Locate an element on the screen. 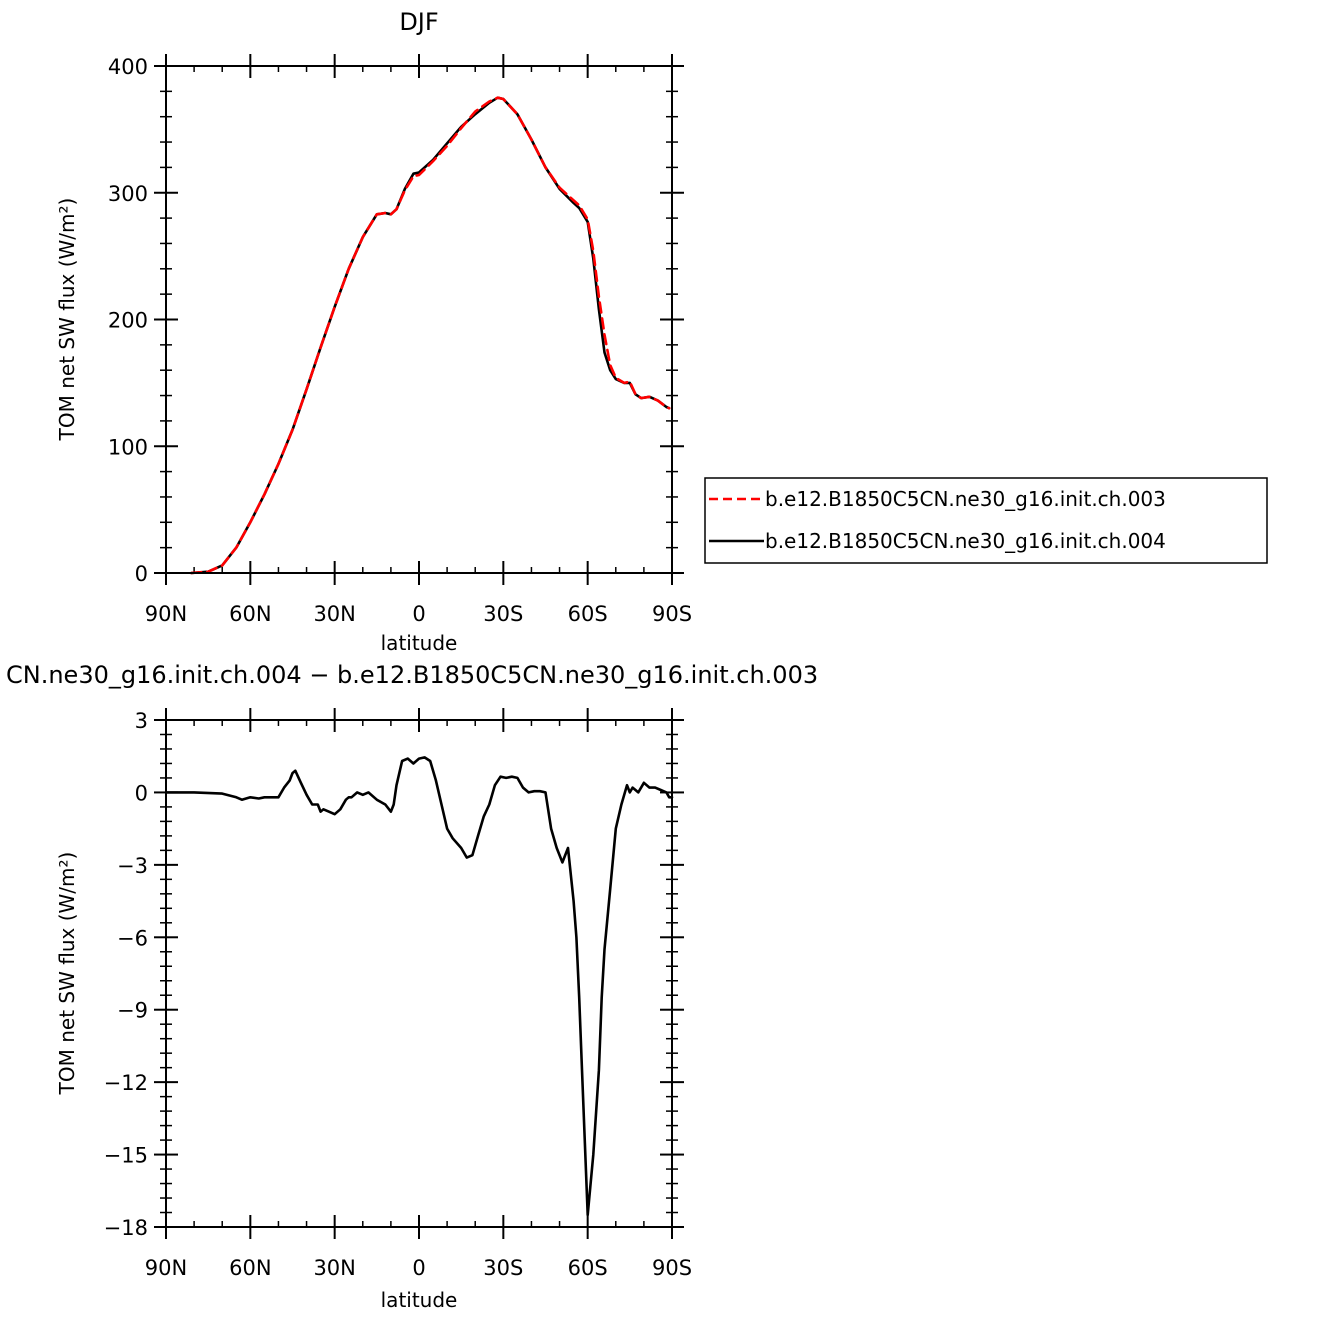  legend-box is located at coordinates (986, 520).